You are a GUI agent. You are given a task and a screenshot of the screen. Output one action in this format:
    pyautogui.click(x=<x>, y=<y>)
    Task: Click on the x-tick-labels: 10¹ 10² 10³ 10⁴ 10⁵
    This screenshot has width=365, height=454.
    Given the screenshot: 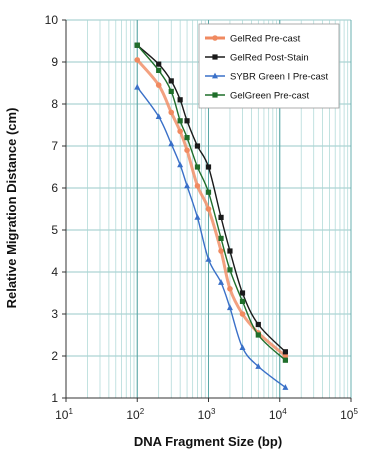 What is the action you would take?
    pyautogui.click(x=206, y=414)
    